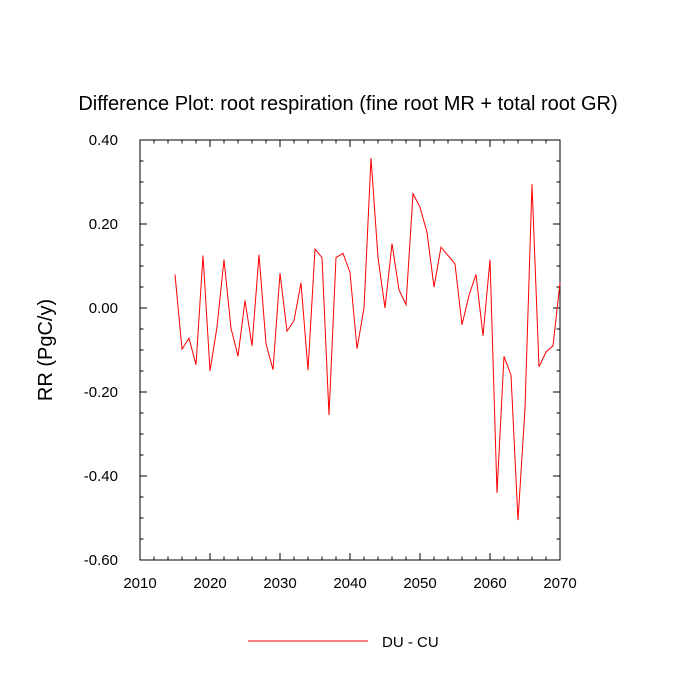  I want to click on y-axis-label: RR (PgC/y), so click(46, 350).